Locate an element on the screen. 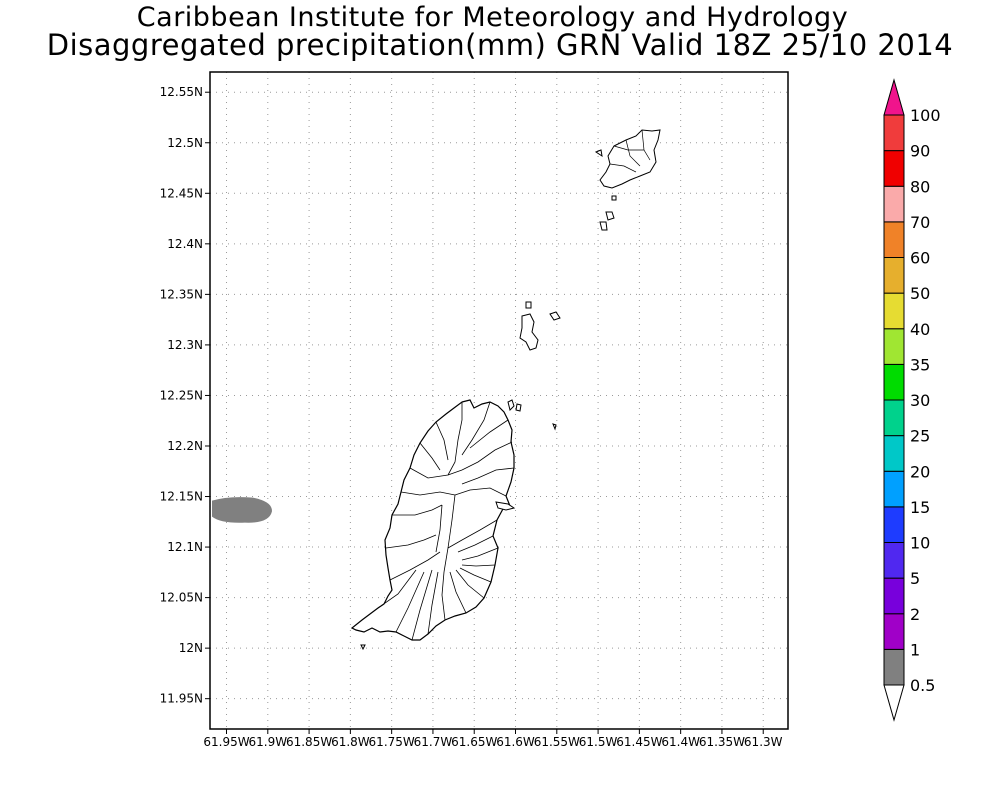 The height and width of the screenshot is (800, 1000). lat-tick-label: 12.25N is located at coordinates (181, 395).